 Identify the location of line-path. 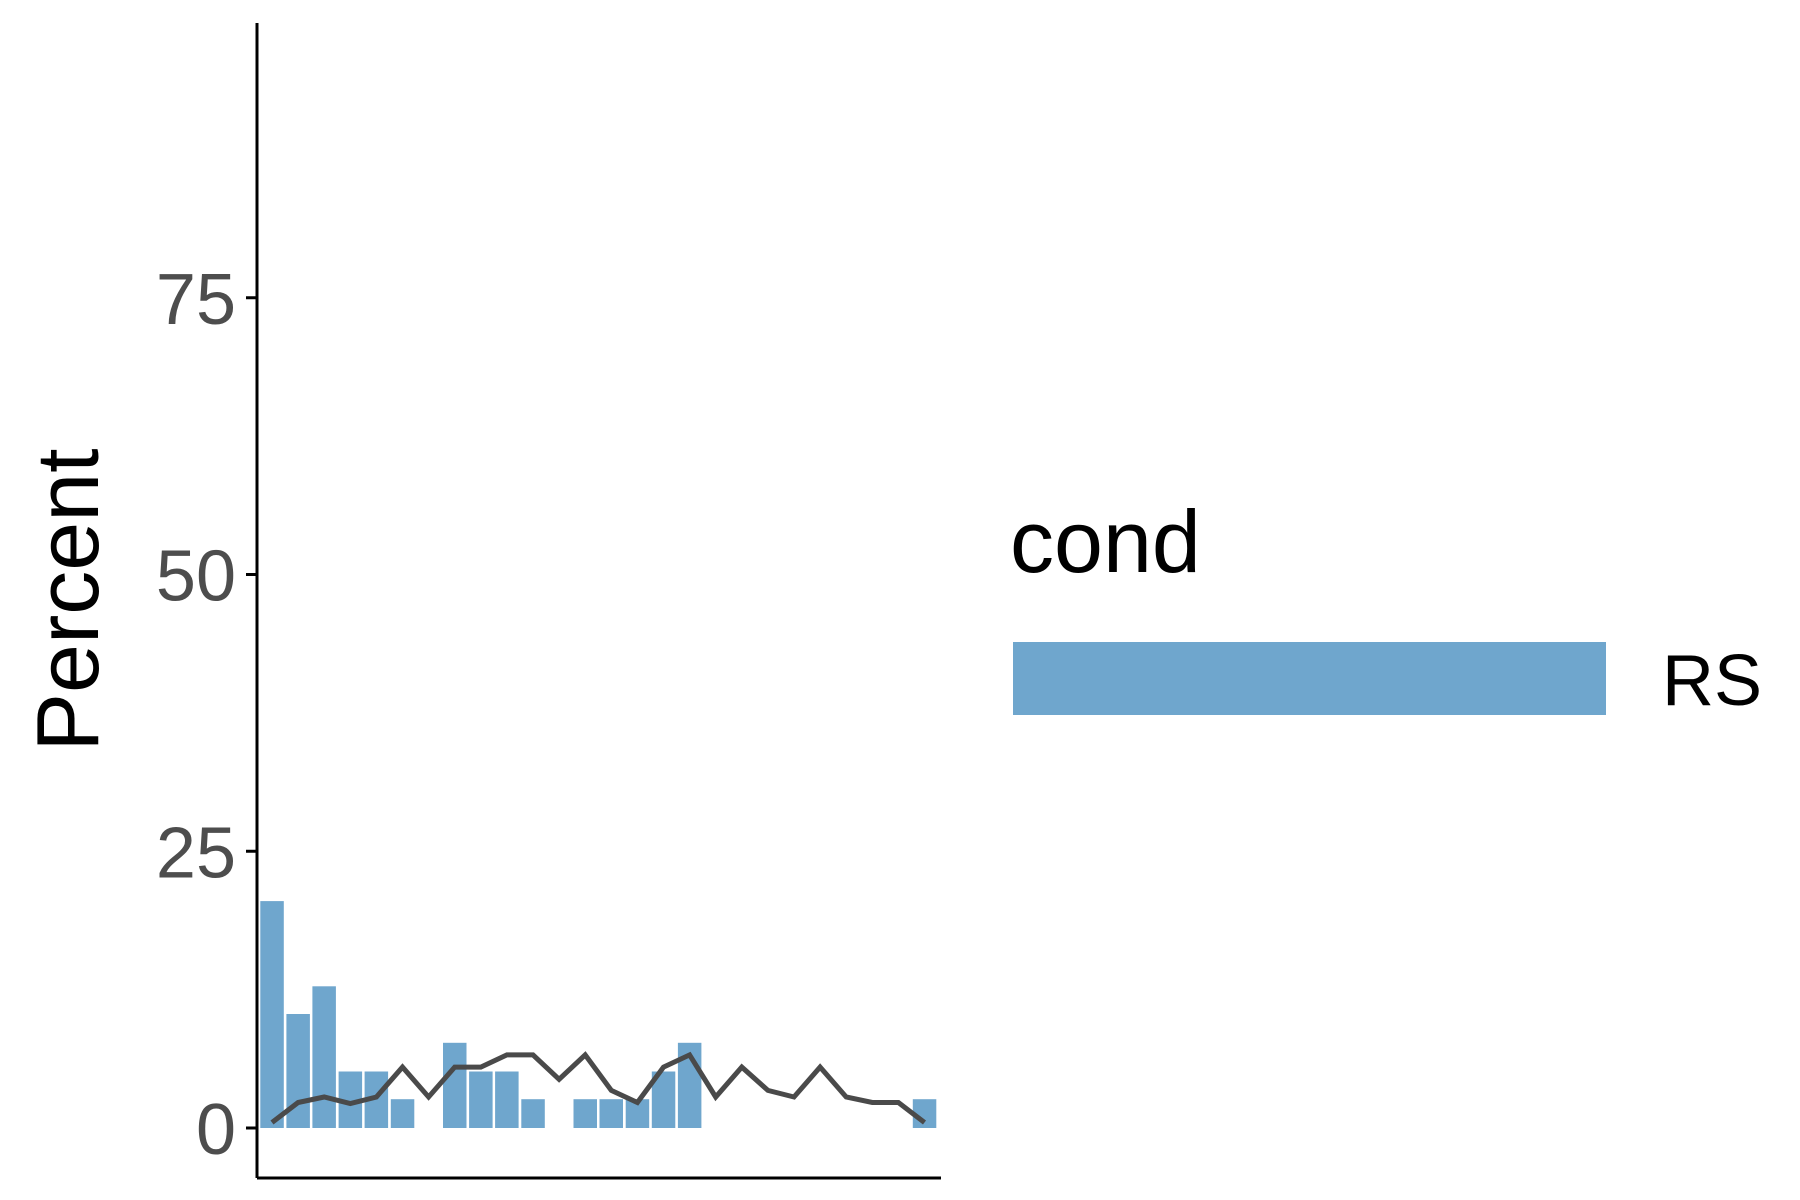
(598, 1088).